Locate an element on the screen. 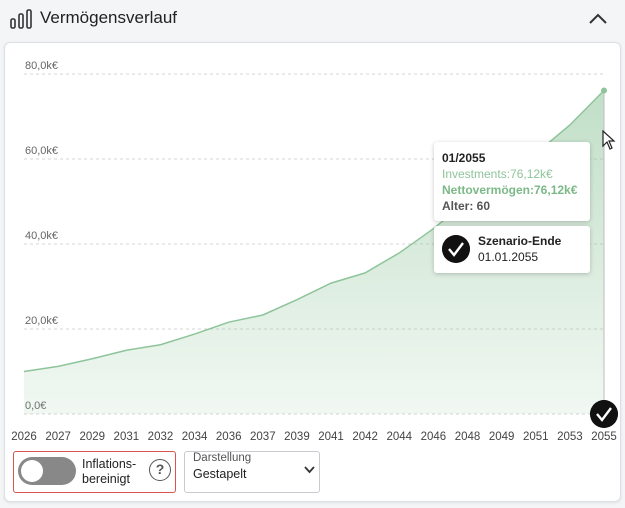 This screenshot has width=625, height=508. x-tick-label: 2036 is located at coordinates (229, 437).